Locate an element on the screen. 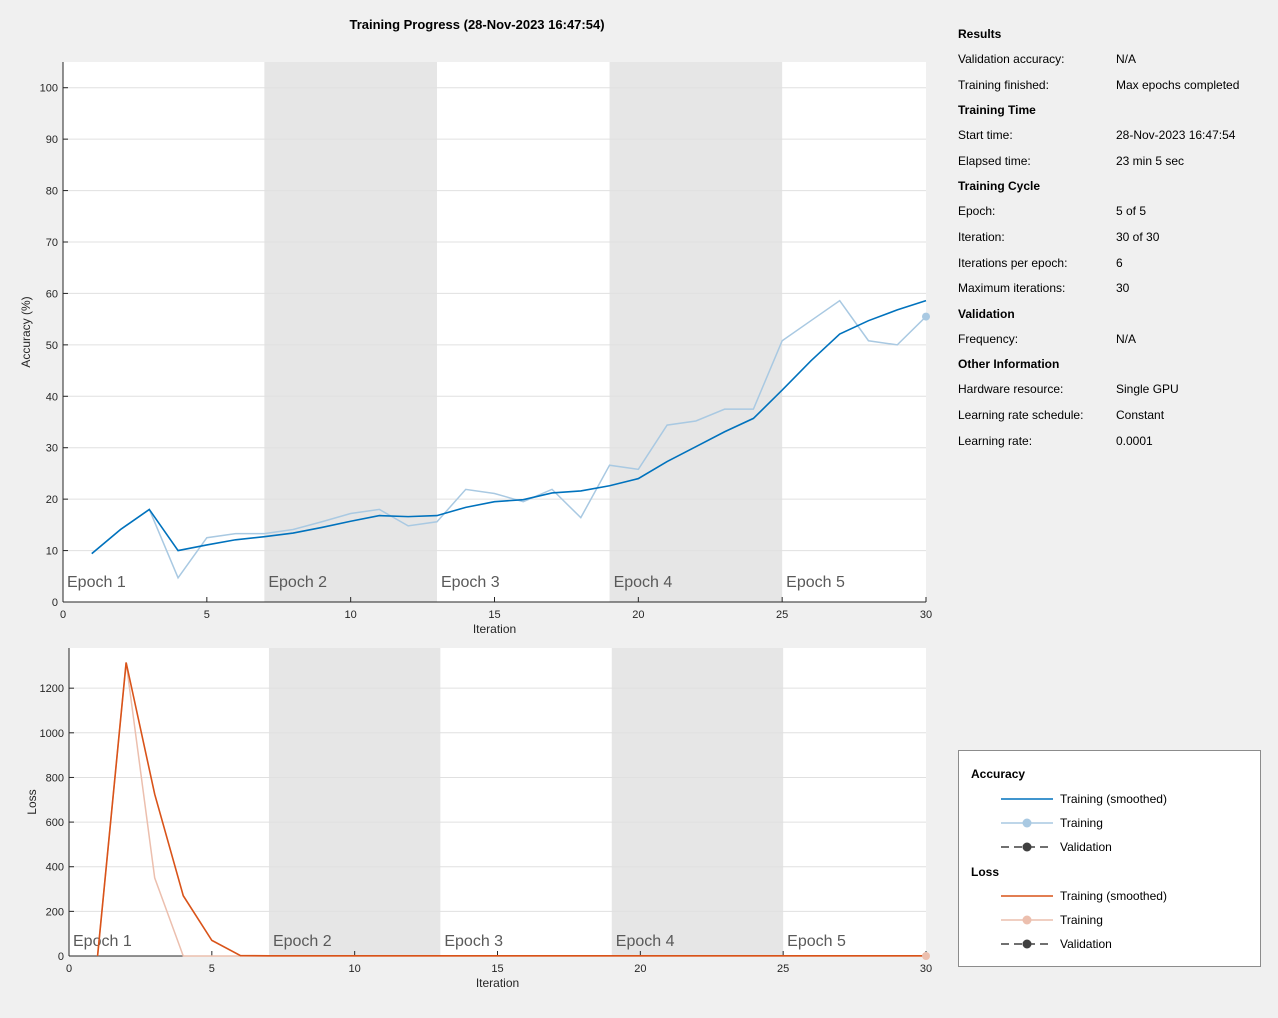 The image size is (1278, 1018). y-tick-label: 600 is located at coordinates (55, 823).